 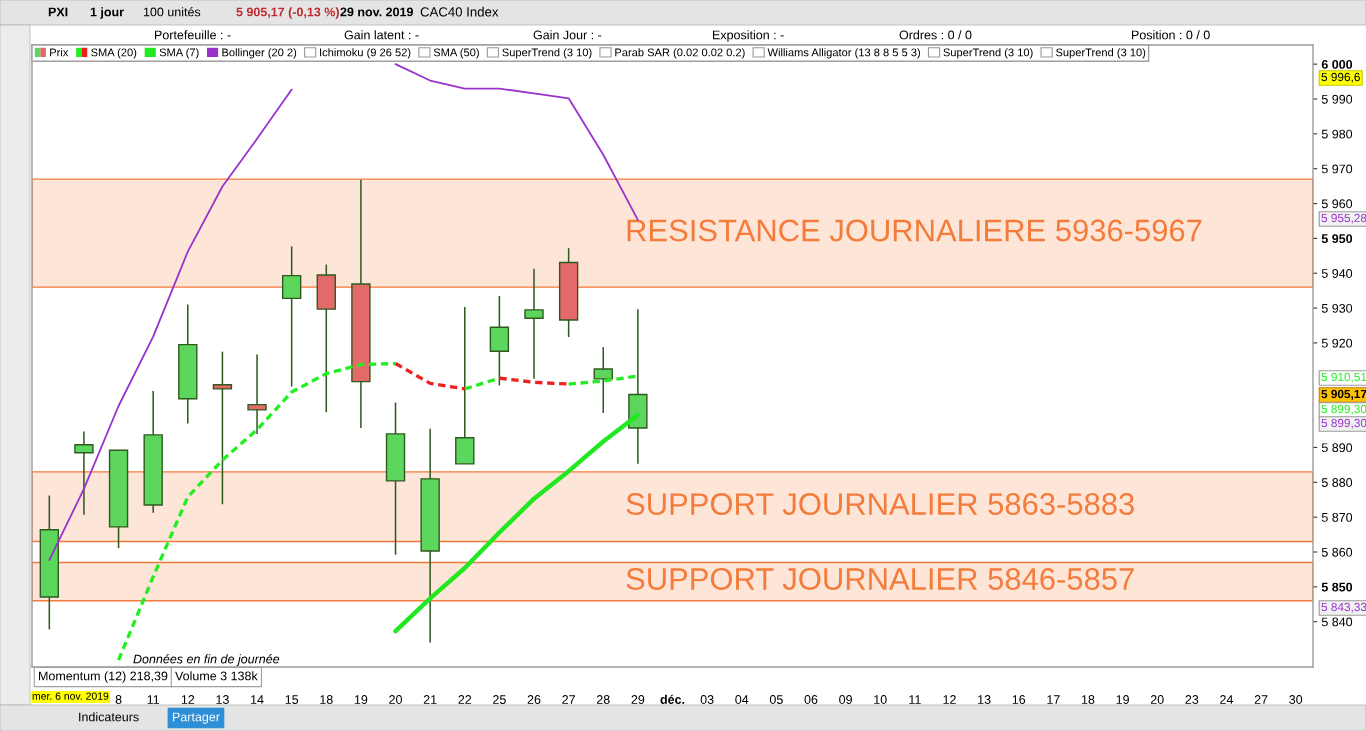 I want to click on y-tick-label: 5 860, so click(x=1337, y=552).